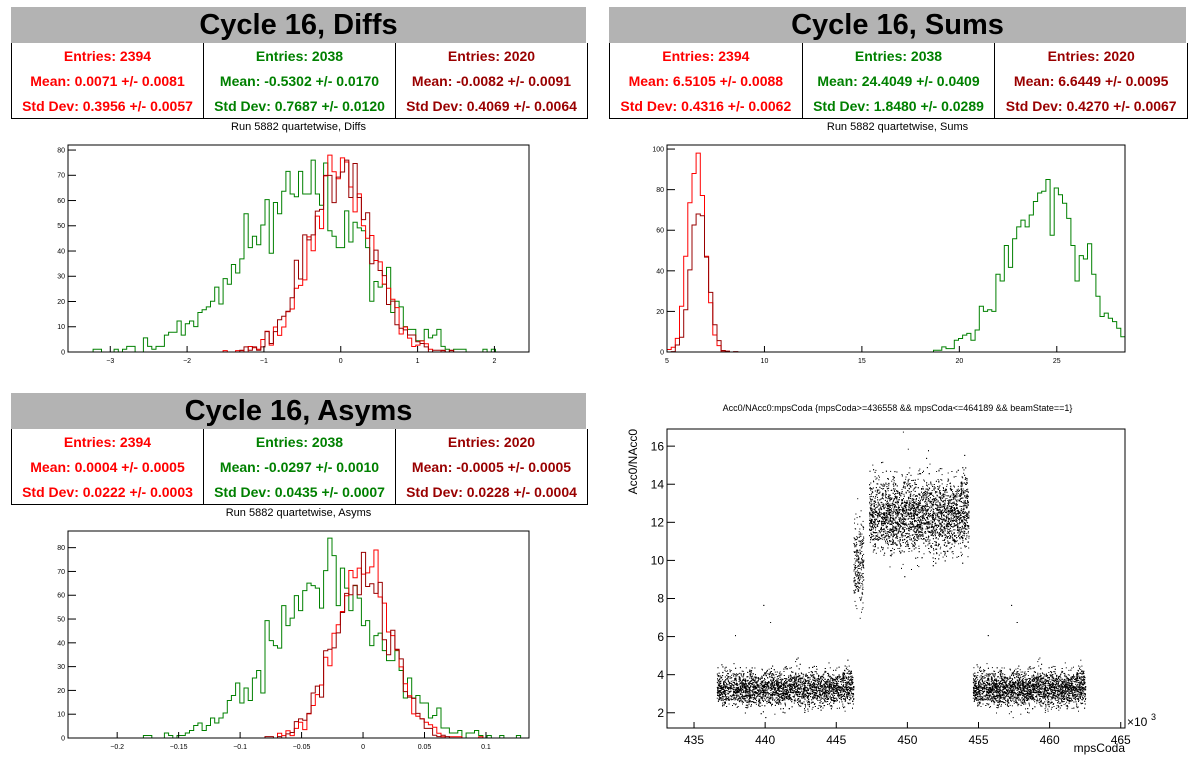  Describe the element at coordinates (302, 747) in the screenshot. I see `x-tick-label: −0.05` at that location.